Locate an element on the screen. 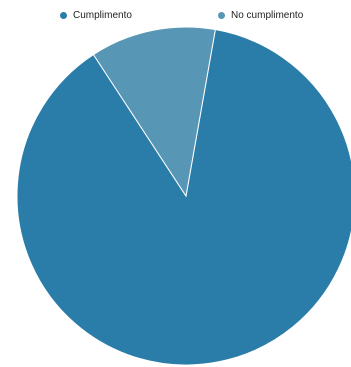  legend-item-cumplimento: Cumplimento is located at coordinates (96, 15).